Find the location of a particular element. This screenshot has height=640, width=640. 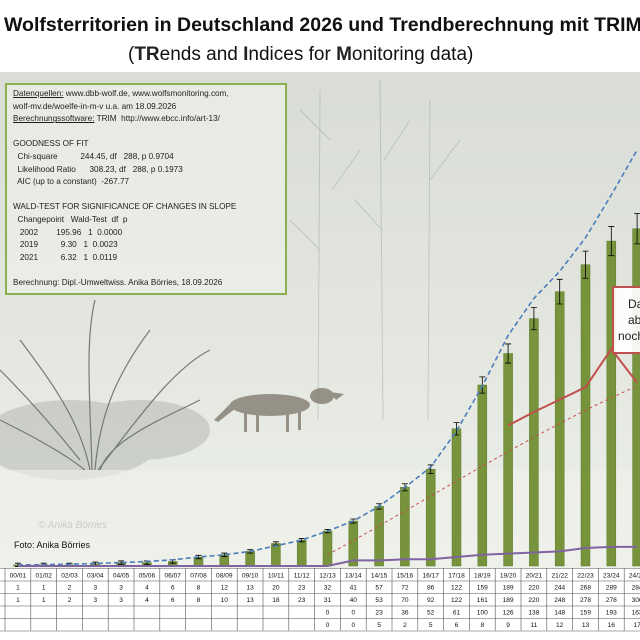

table-cell: 61 is located at coordinates (457, 613).